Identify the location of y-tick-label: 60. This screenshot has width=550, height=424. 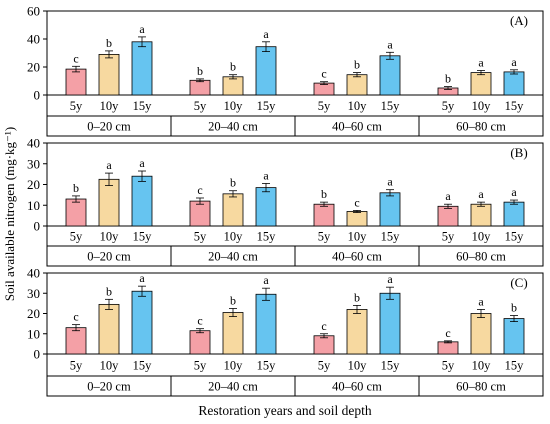
(33, 11).